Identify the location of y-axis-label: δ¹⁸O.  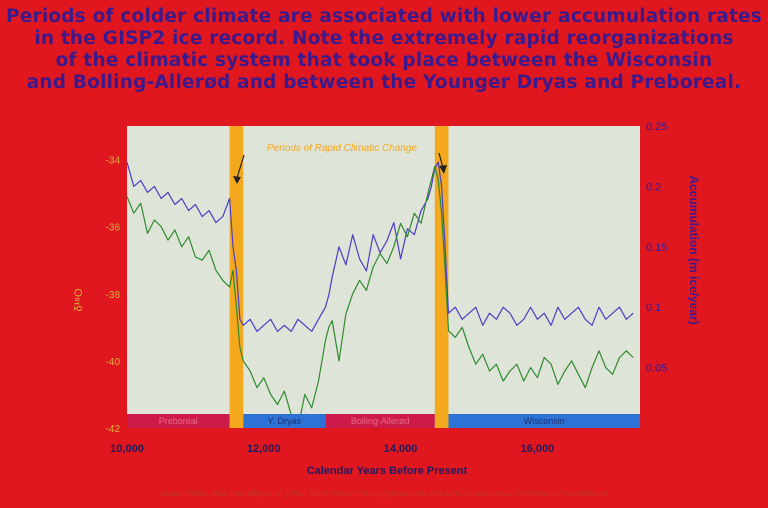
(79, 299).